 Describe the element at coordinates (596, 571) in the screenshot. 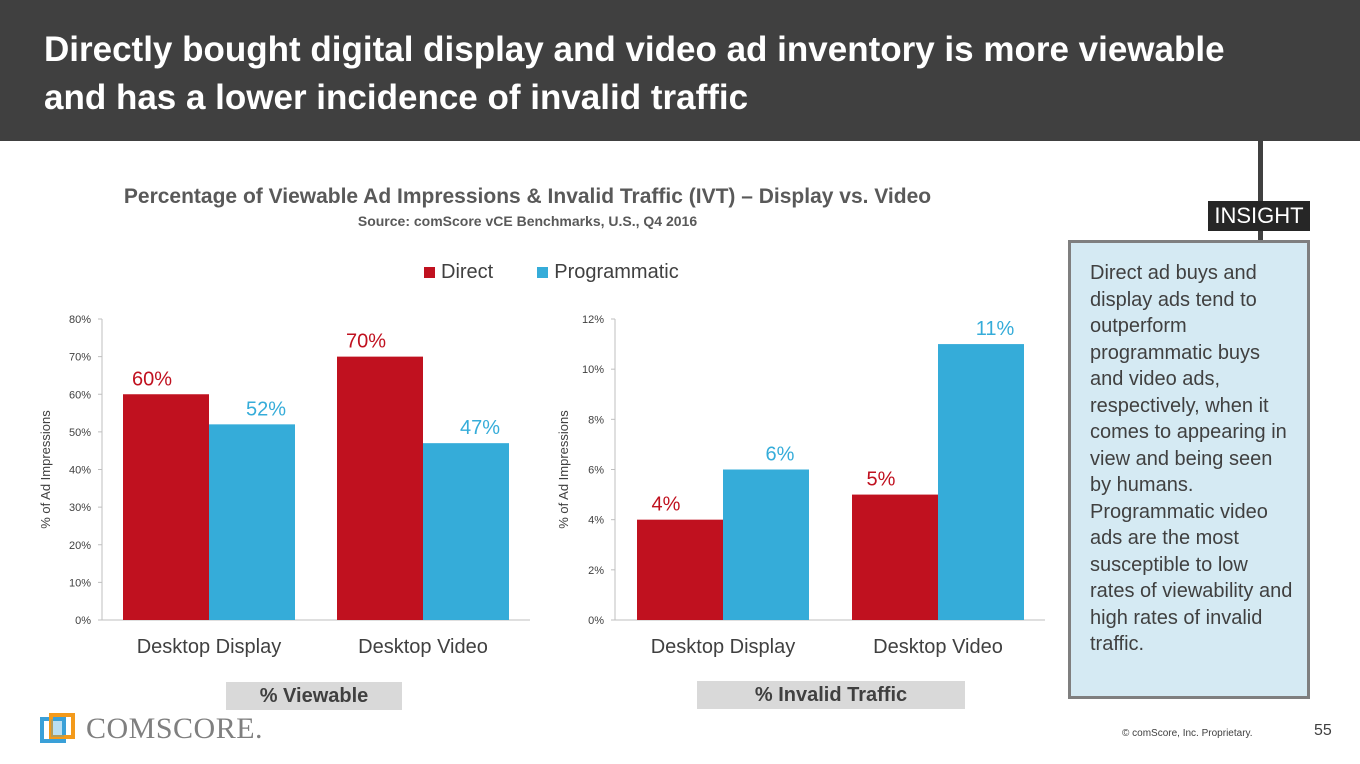

I see `y-tick-label: 2%` at that location.